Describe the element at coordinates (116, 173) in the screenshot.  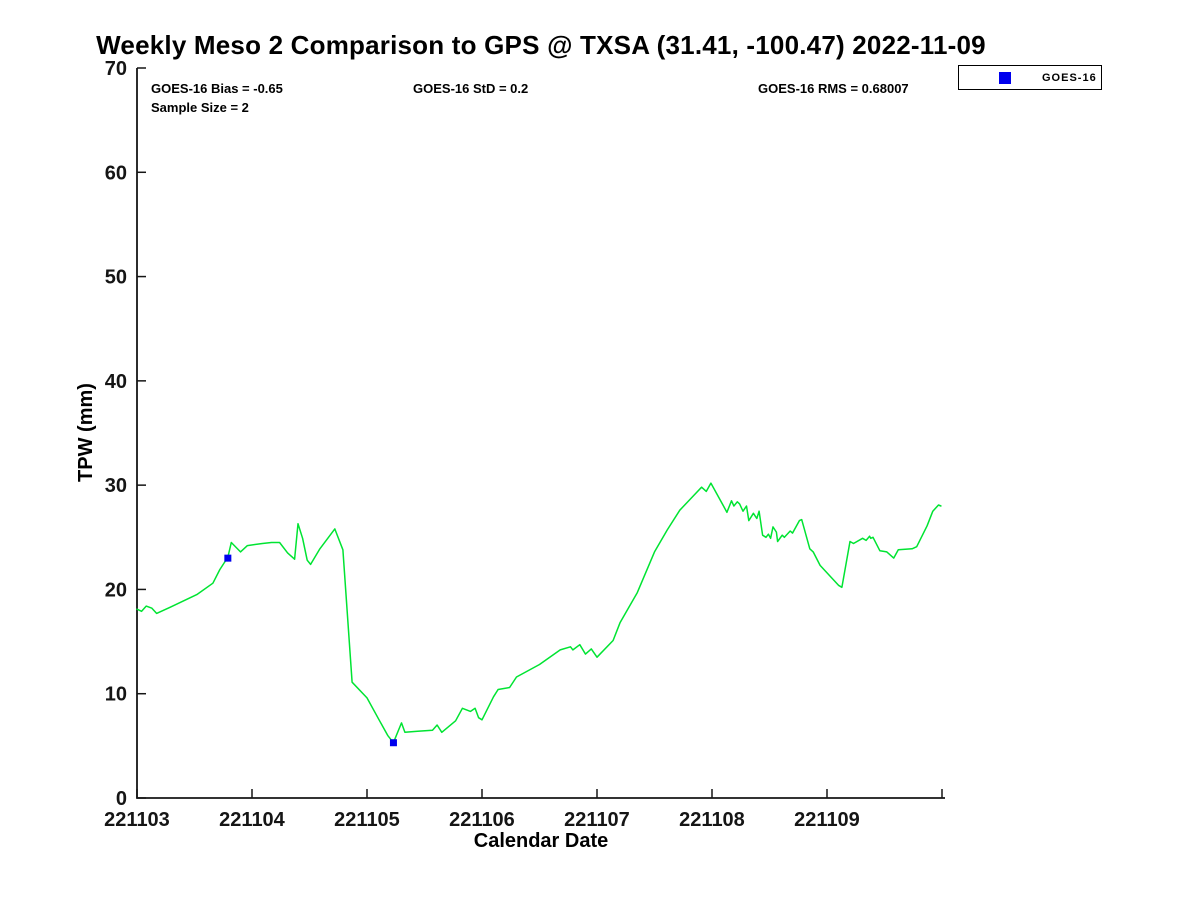
I see `y-tick-label: 60` at that location.